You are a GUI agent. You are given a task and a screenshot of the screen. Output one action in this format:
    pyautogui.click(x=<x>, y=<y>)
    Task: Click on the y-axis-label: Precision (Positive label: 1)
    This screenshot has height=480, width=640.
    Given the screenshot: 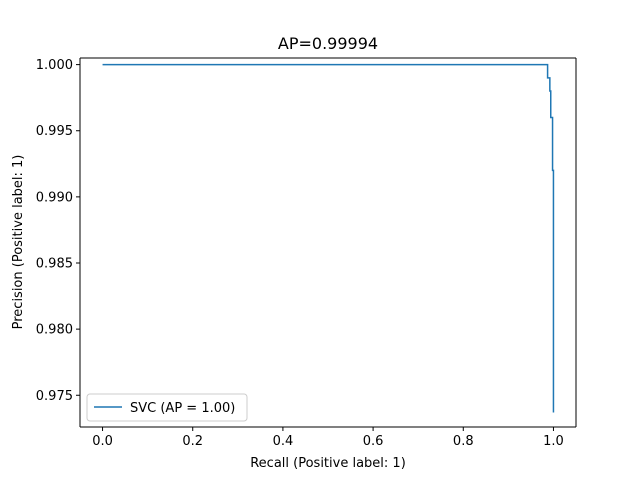 What is the action you would take?
    pyautogui.click(x=18, y=242)
    